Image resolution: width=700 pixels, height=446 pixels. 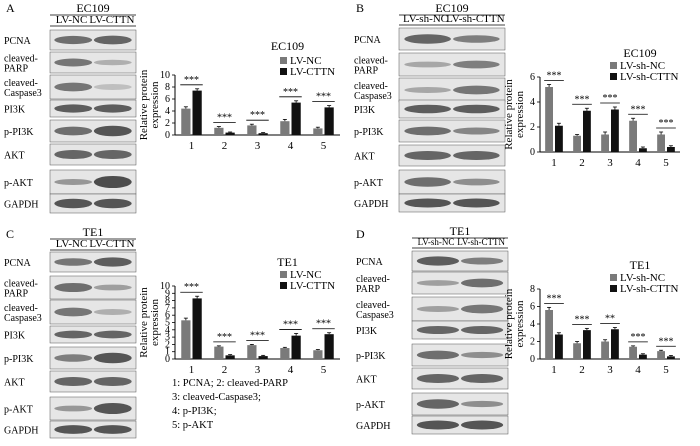 I want to click on chart-title: TE1, so click(x=287, y=262).